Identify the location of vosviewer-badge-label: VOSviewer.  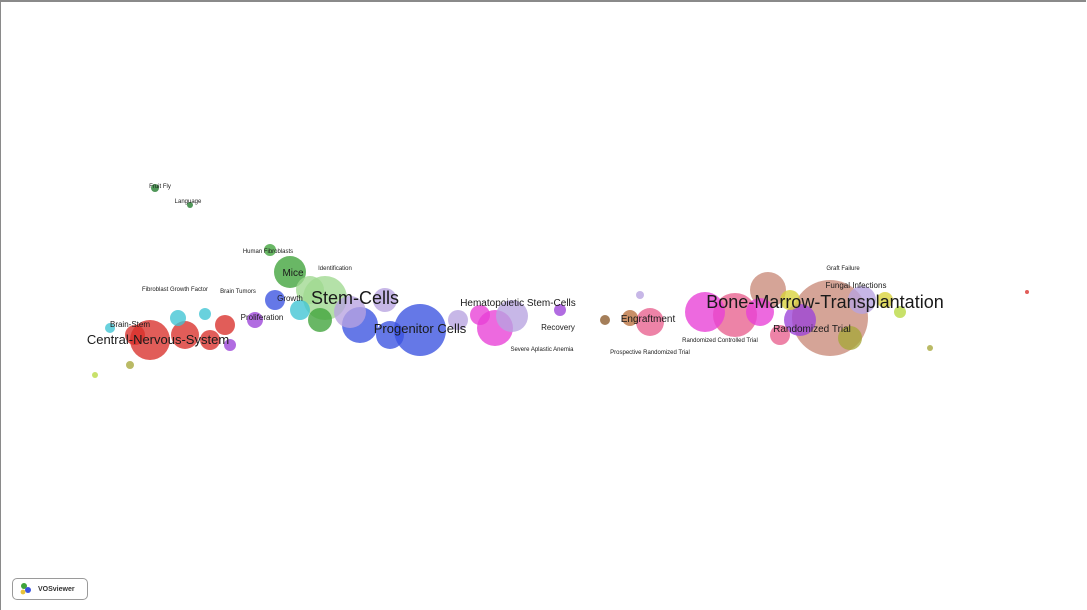
(56, 589).